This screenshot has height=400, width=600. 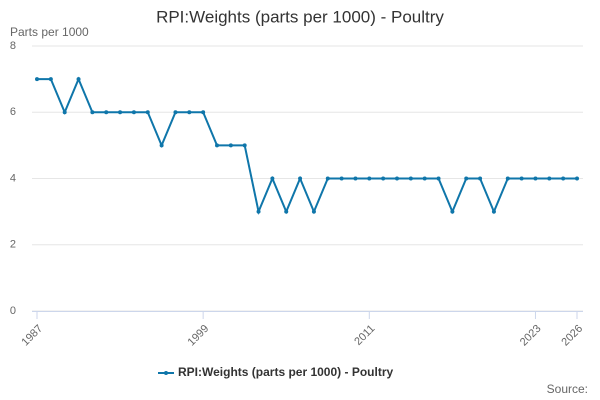 What do you see at coordinates (567, 389) in the screenshot?
I see `source-label: Source:` at bounding box center [567, 389].